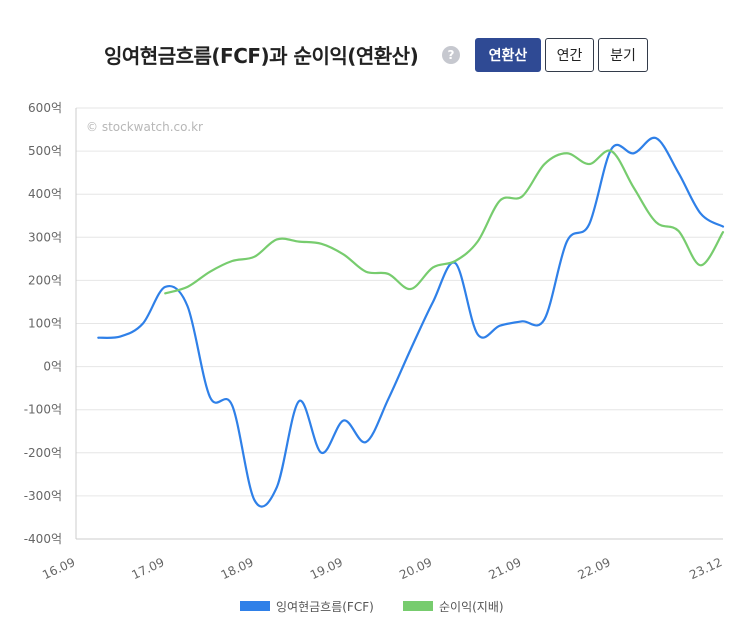 The image size is (754, 628). I want to click on y-tick-label: 0억, so click(52, 367).